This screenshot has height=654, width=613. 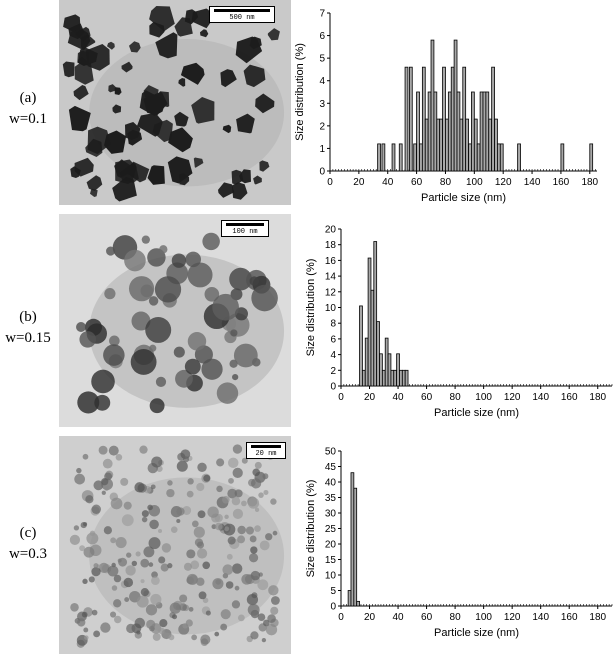 What do you see at coordinates (331, 277) in the screenshot?
I see `y-tick-label: 14` at bounding box center [331, 277].